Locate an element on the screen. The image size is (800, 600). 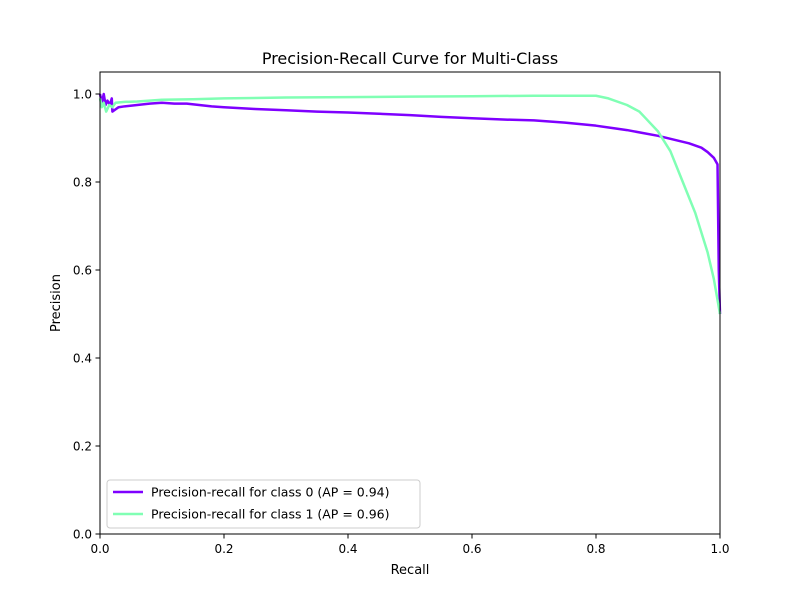
x-tick-label: 0.6 is located at coordinates (471, 549).